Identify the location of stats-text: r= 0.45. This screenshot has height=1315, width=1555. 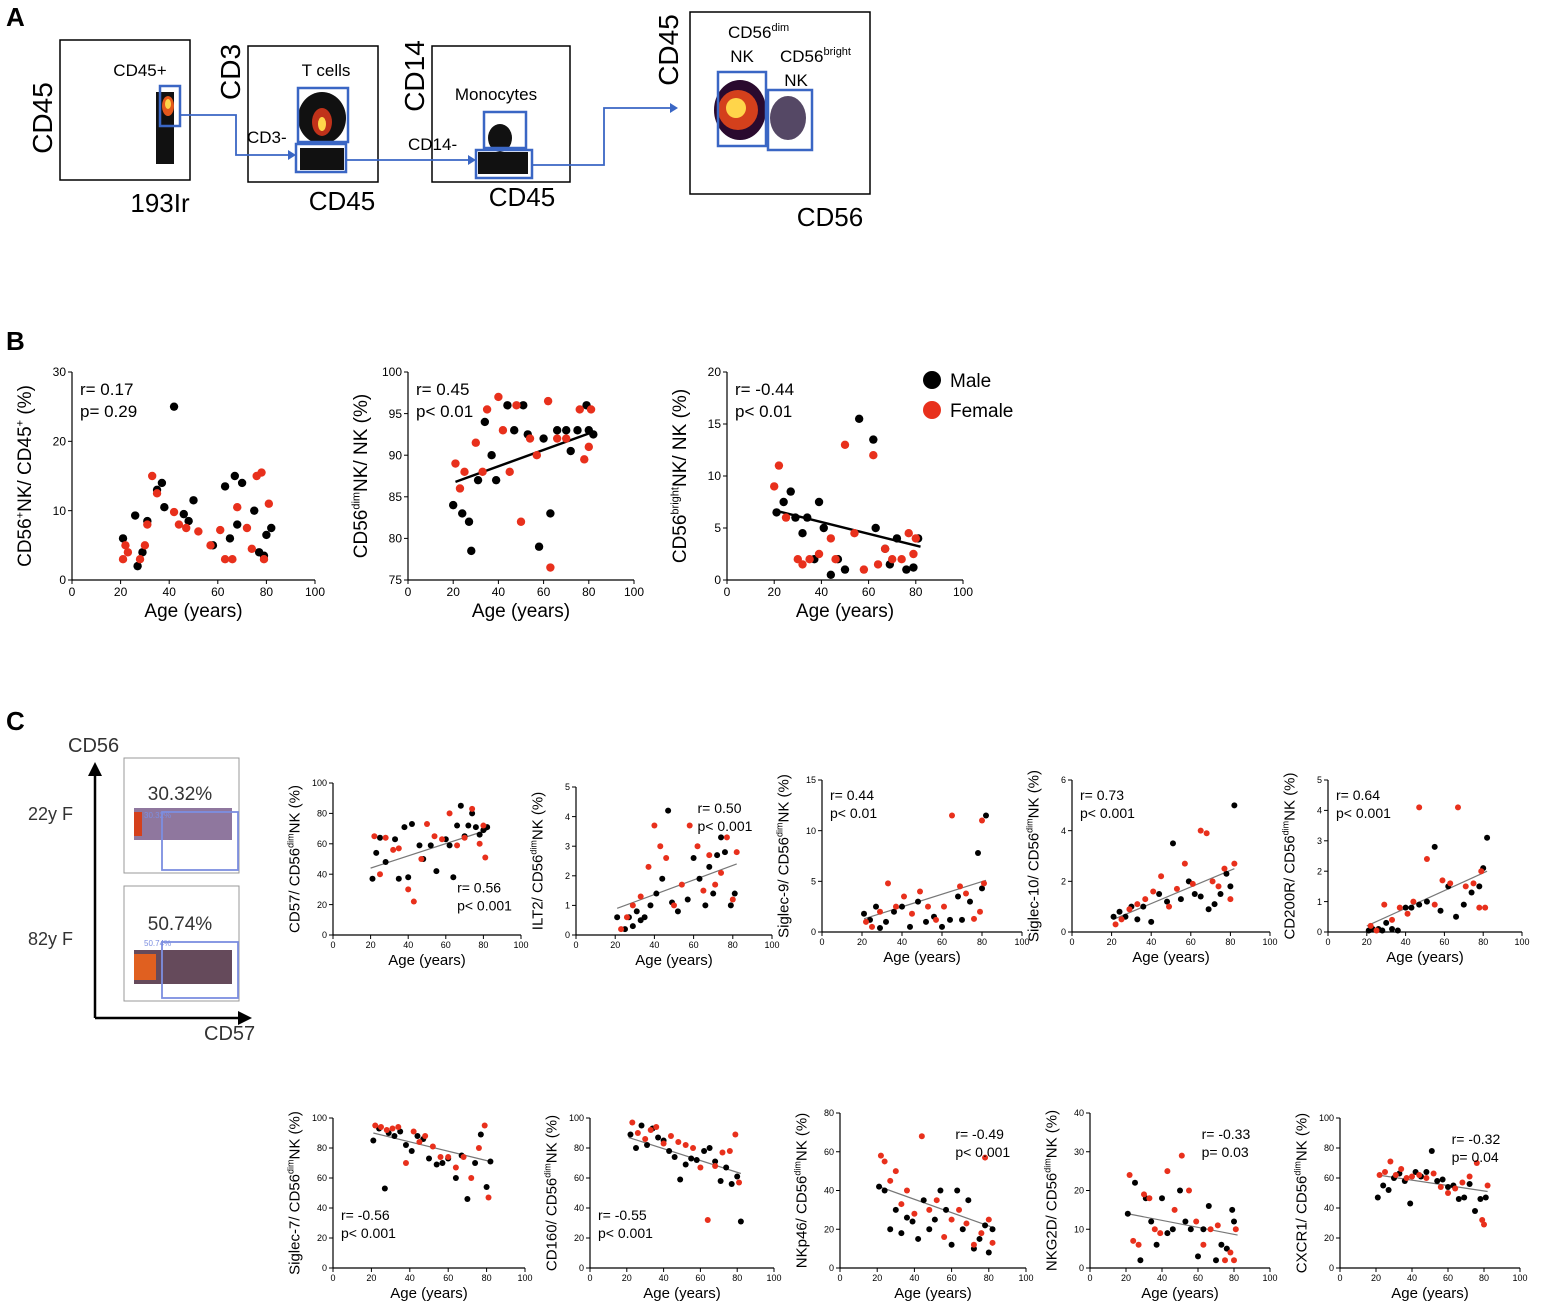
(442, 389).